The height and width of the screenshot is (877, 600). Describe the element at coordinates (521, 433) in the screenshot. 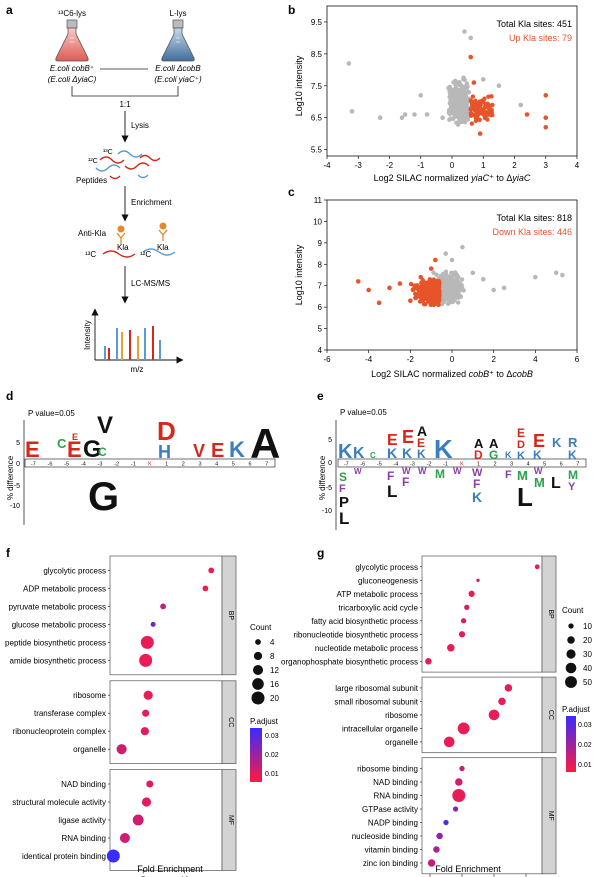

I see `logo-e-up-16: E` at that location.